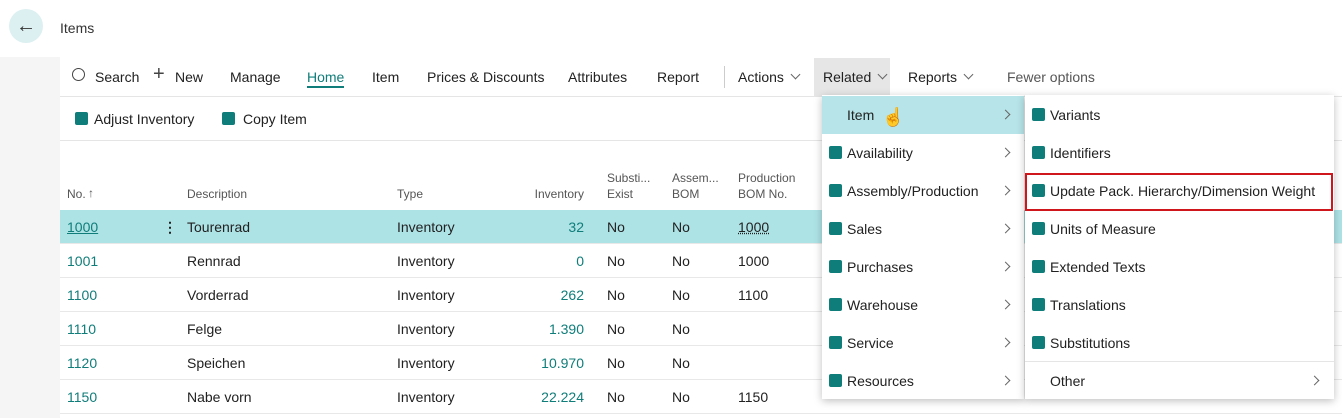 The height and width of the screenshot is (418, 1342). I want to click on menu-item: Other, so click(1068, 381).